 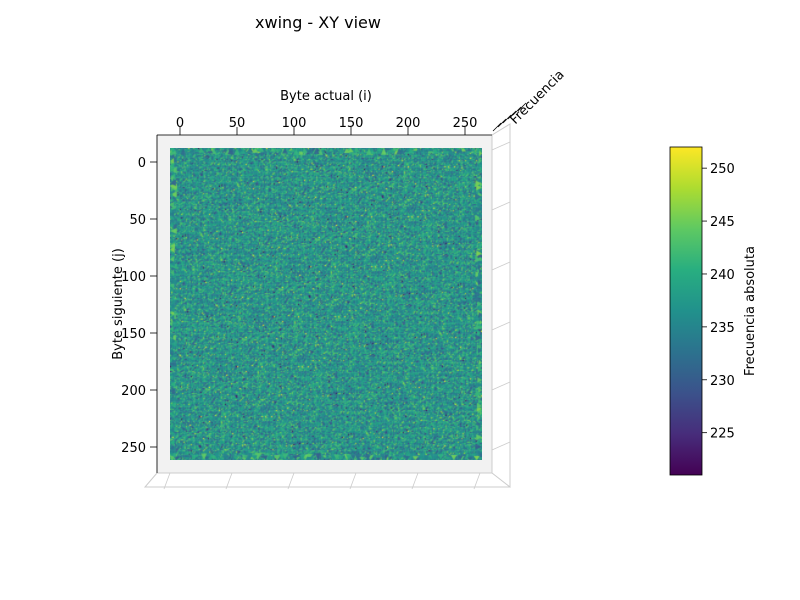 What do you see at coordinates (237, 123) in the screenshot?
I see `x-tick-label: 50` at bounding box center [237, 123].